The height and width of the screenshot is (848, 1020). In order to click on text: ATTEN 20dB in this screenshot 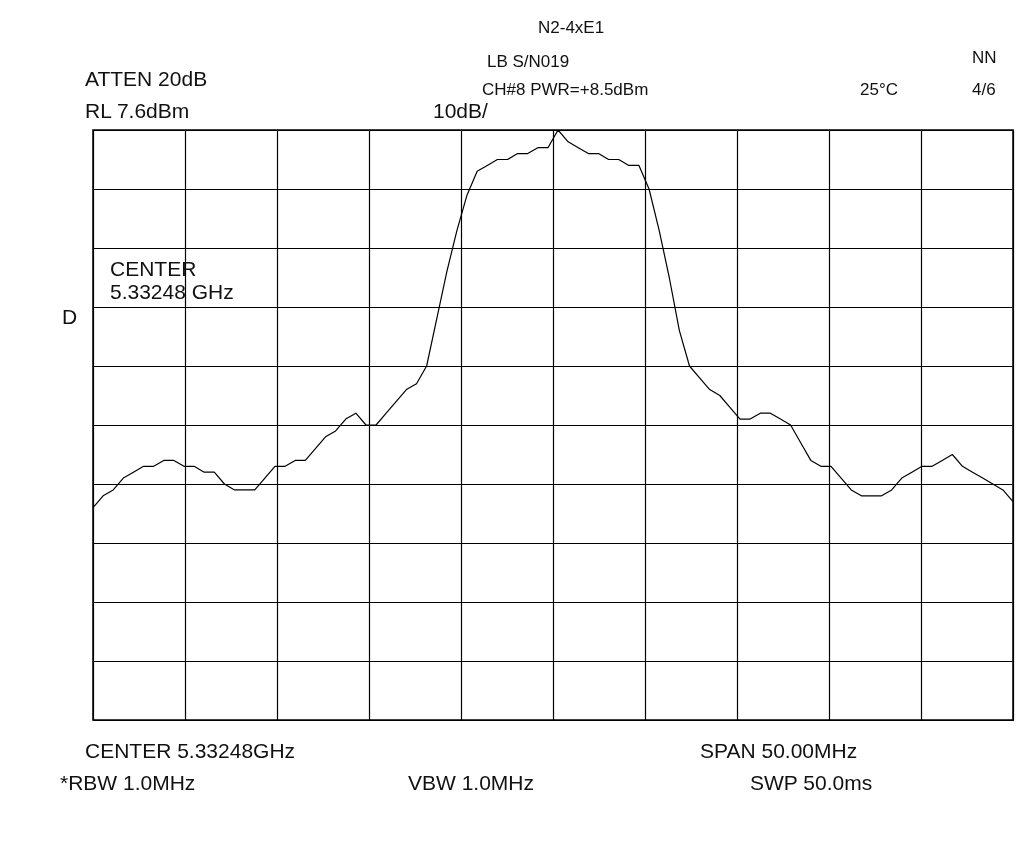, I will do `click(146, 78)`.